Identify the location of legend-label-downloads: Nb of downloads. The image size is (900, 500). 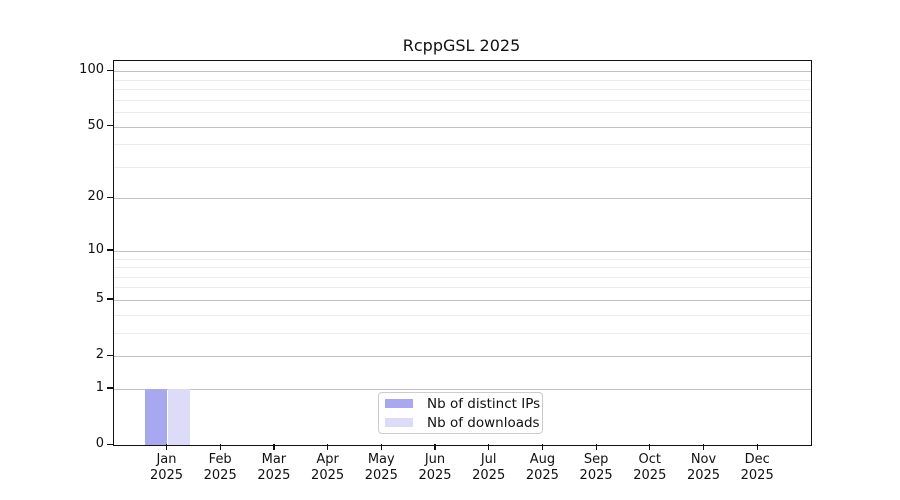
(483, 422).